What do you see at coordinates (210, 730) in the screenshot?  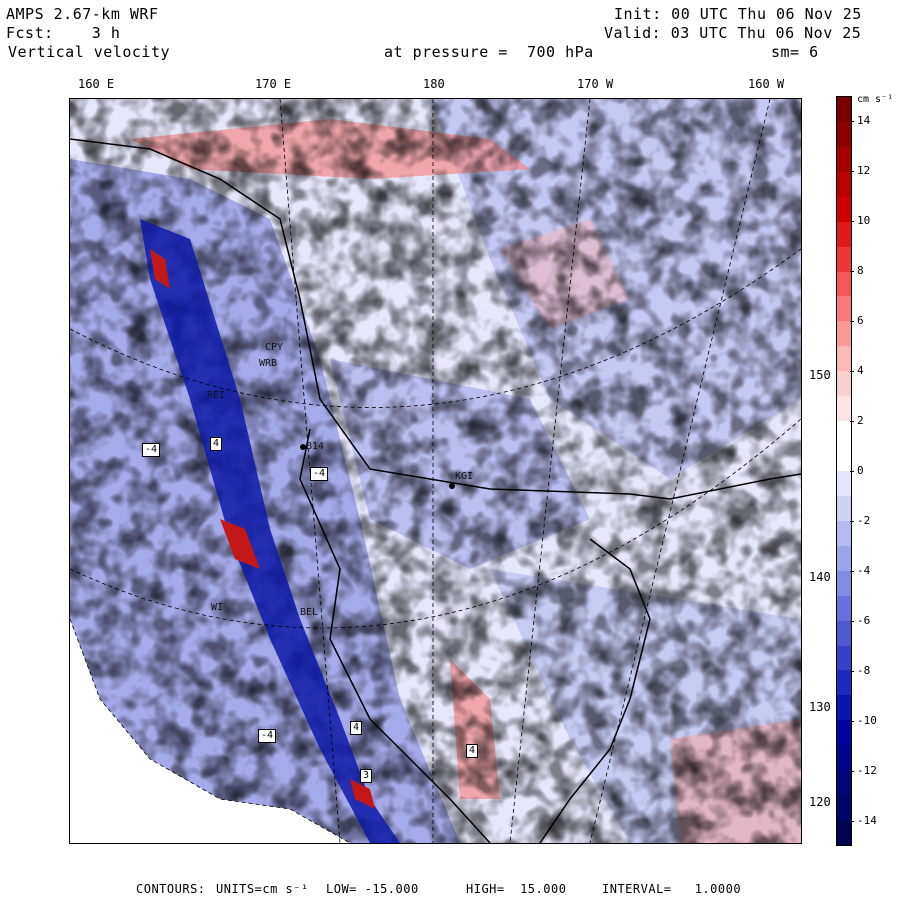 I see `terrain-mask-edge` at bounding box center [210, 730].